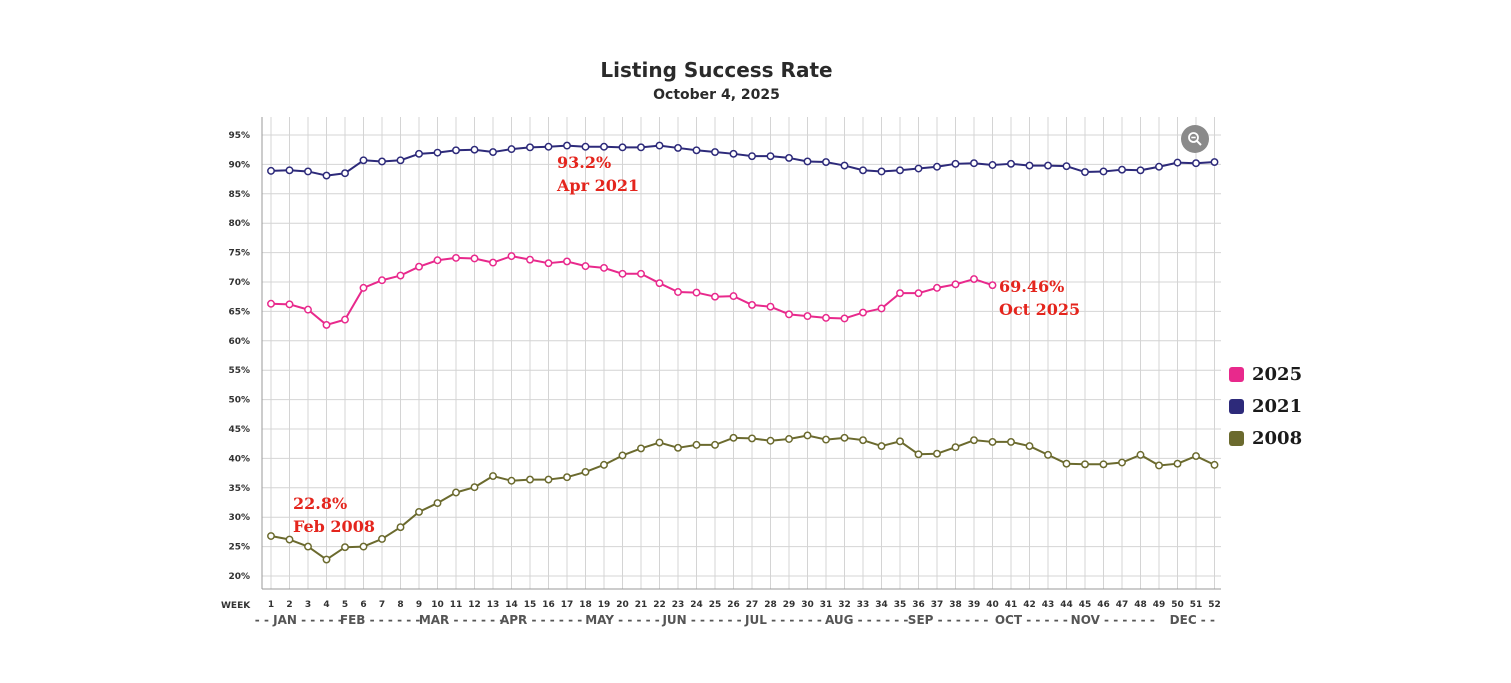  Describe the element at coordinates (1277, 406) in the screenshot. I see `legend-label-2021: 2021` at that location.